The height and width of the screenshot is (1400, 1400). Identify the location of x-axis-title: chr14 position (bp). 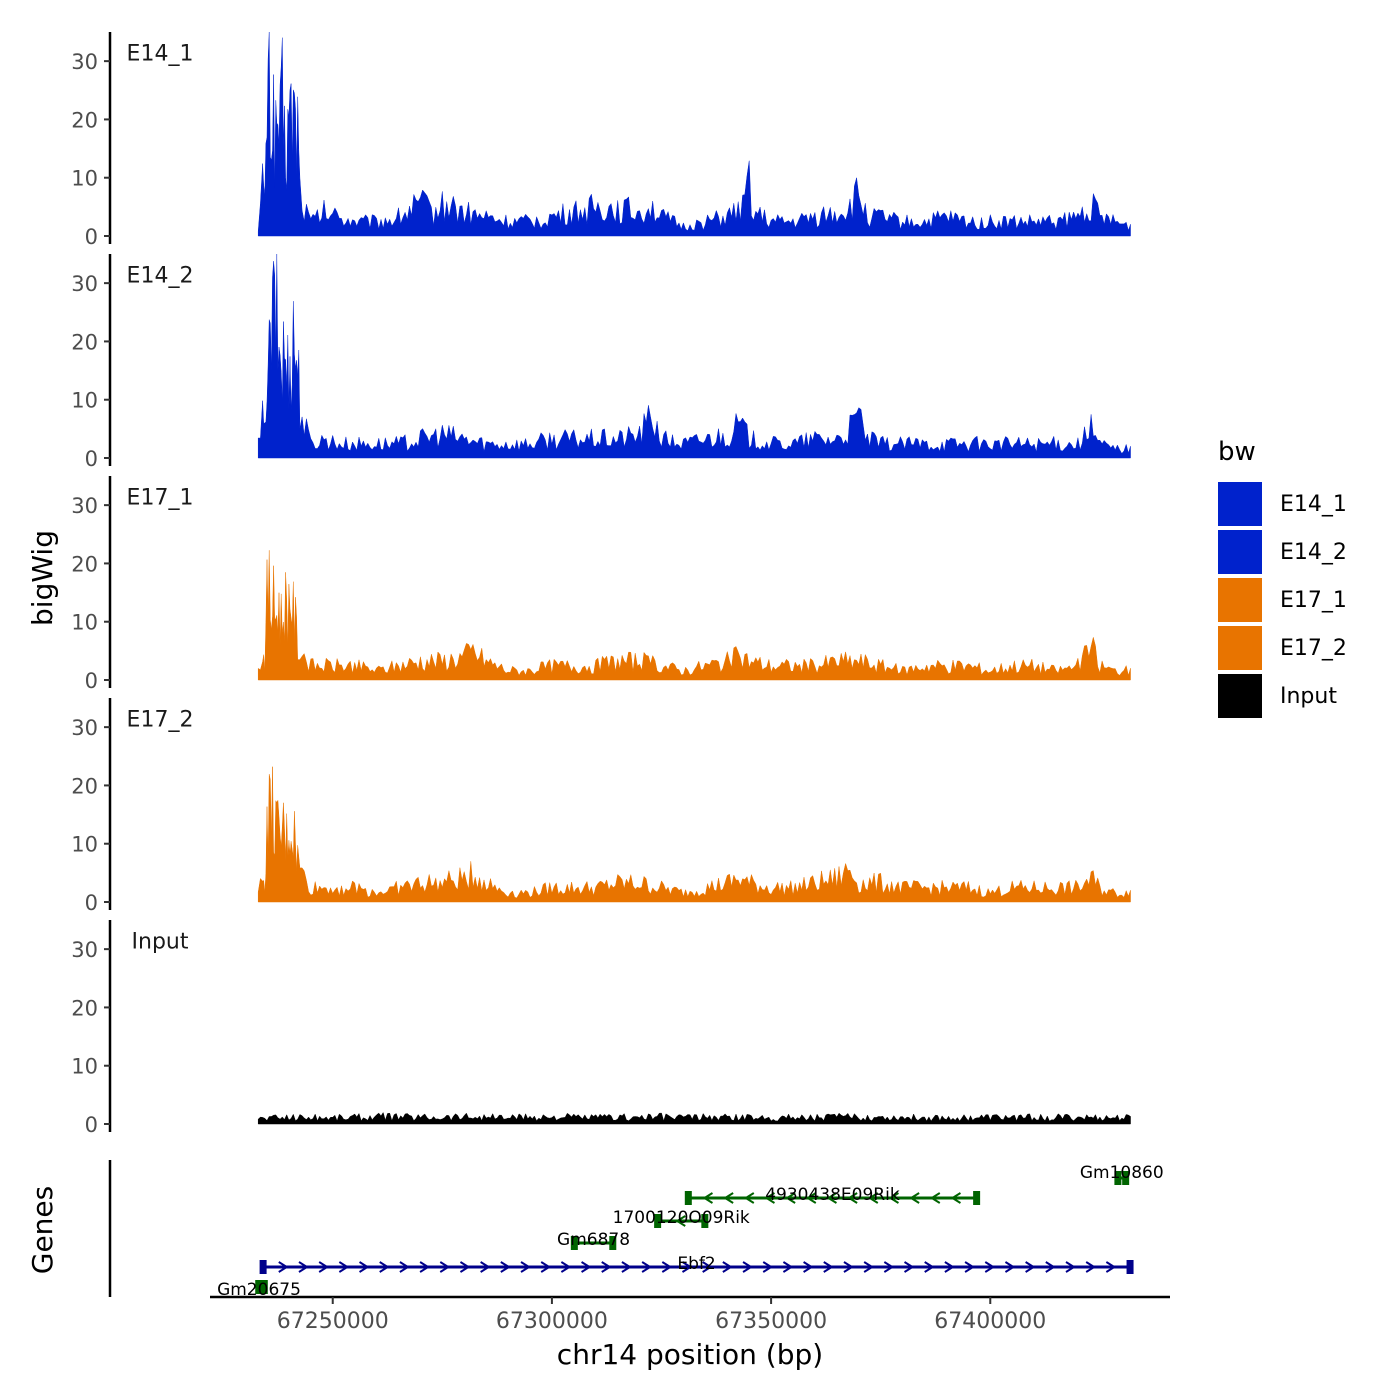
(690, 1354).